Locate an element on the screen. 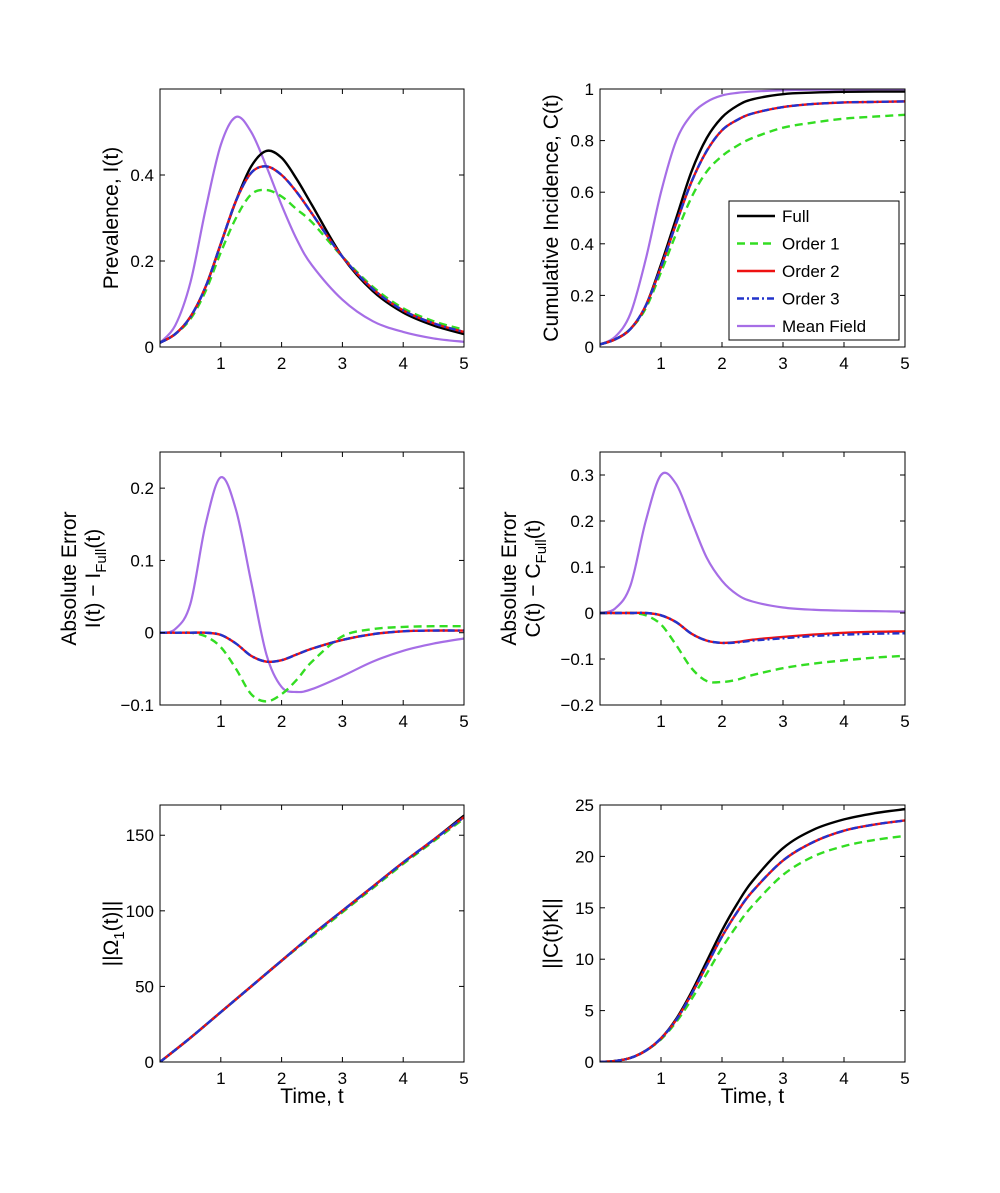  y-tick: 150 is located at coordinates (295, 835).